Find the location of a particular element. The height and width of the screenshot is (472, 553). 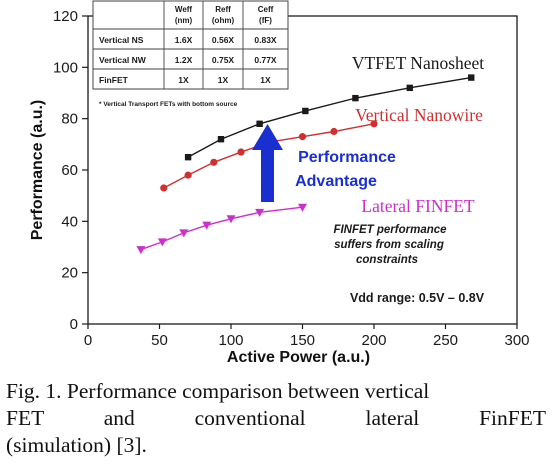

table-header-cell: Ceff is located at coordinates (266, 9).